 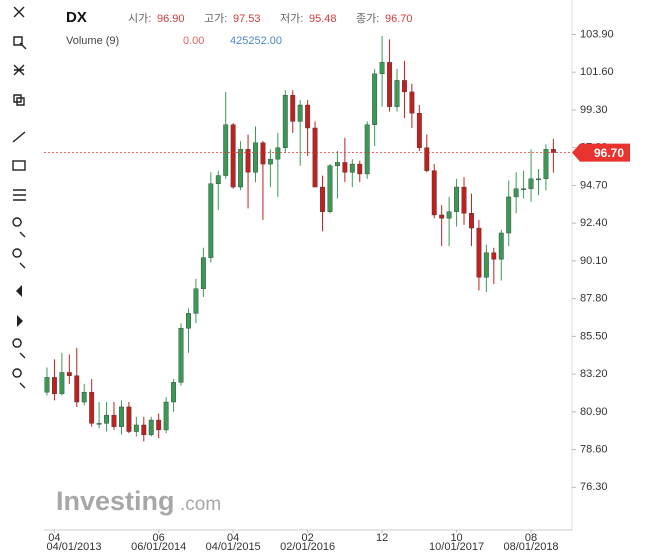 What do you see at coordinates (597, 34) in the screenshot?
I see `y-tick-label: 103.90` at bounding box center [597, 34].